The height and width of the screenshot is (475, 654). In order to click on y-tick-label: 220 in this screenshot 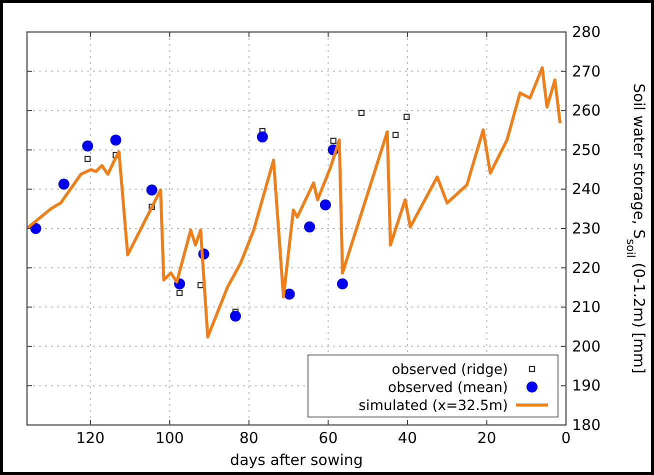, I will do `click(586, 267)`.